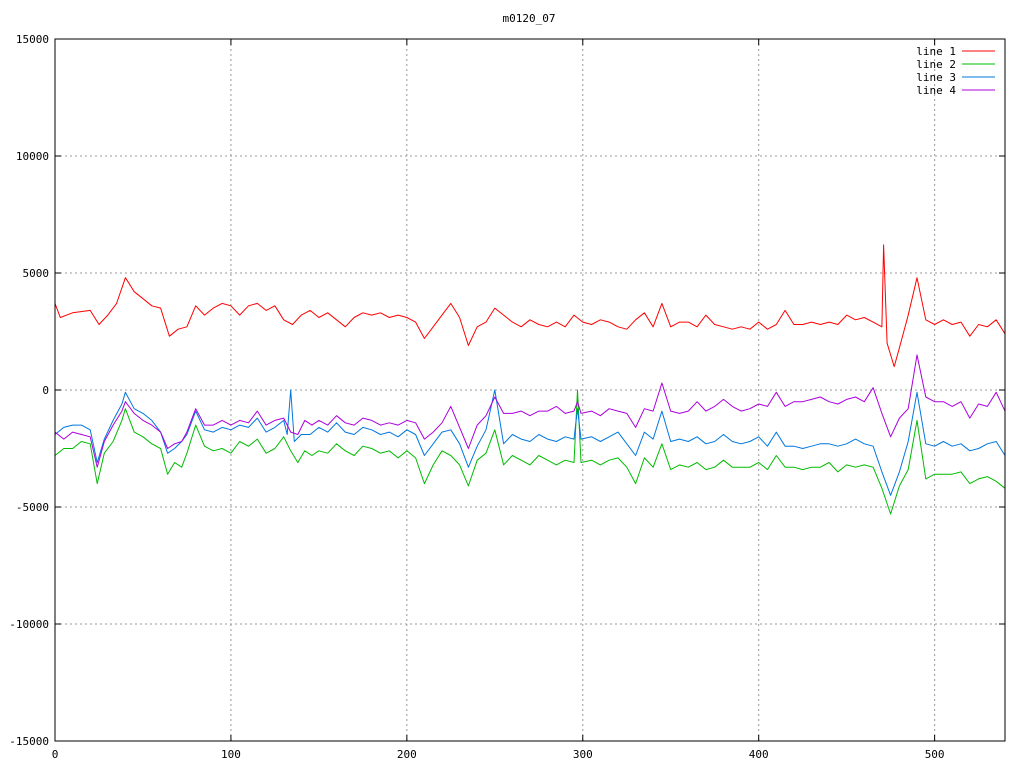 The image size is (1024, 768). I want to click on legend-label-4: line 4, so click(936, 90).